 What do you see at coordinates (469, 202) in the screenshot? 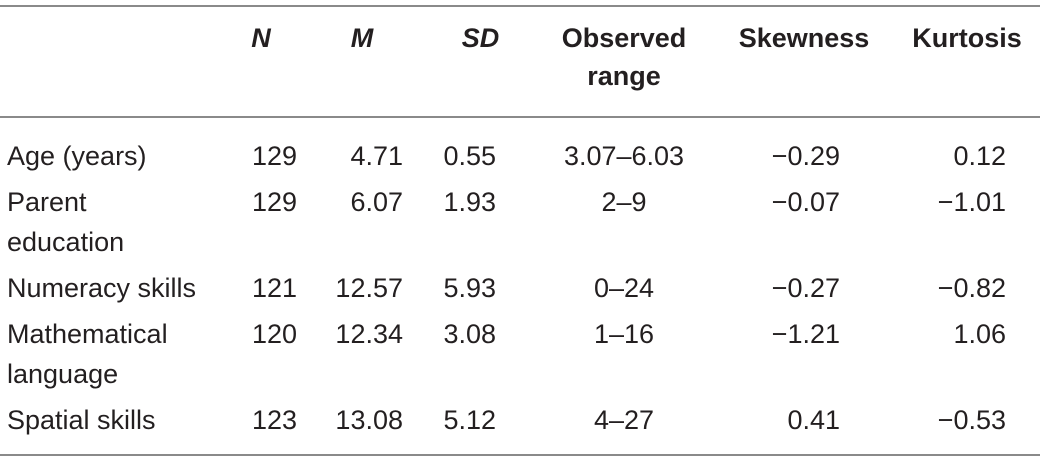
I see `cell-sd: 1.93` at bounding box center [469, 202].